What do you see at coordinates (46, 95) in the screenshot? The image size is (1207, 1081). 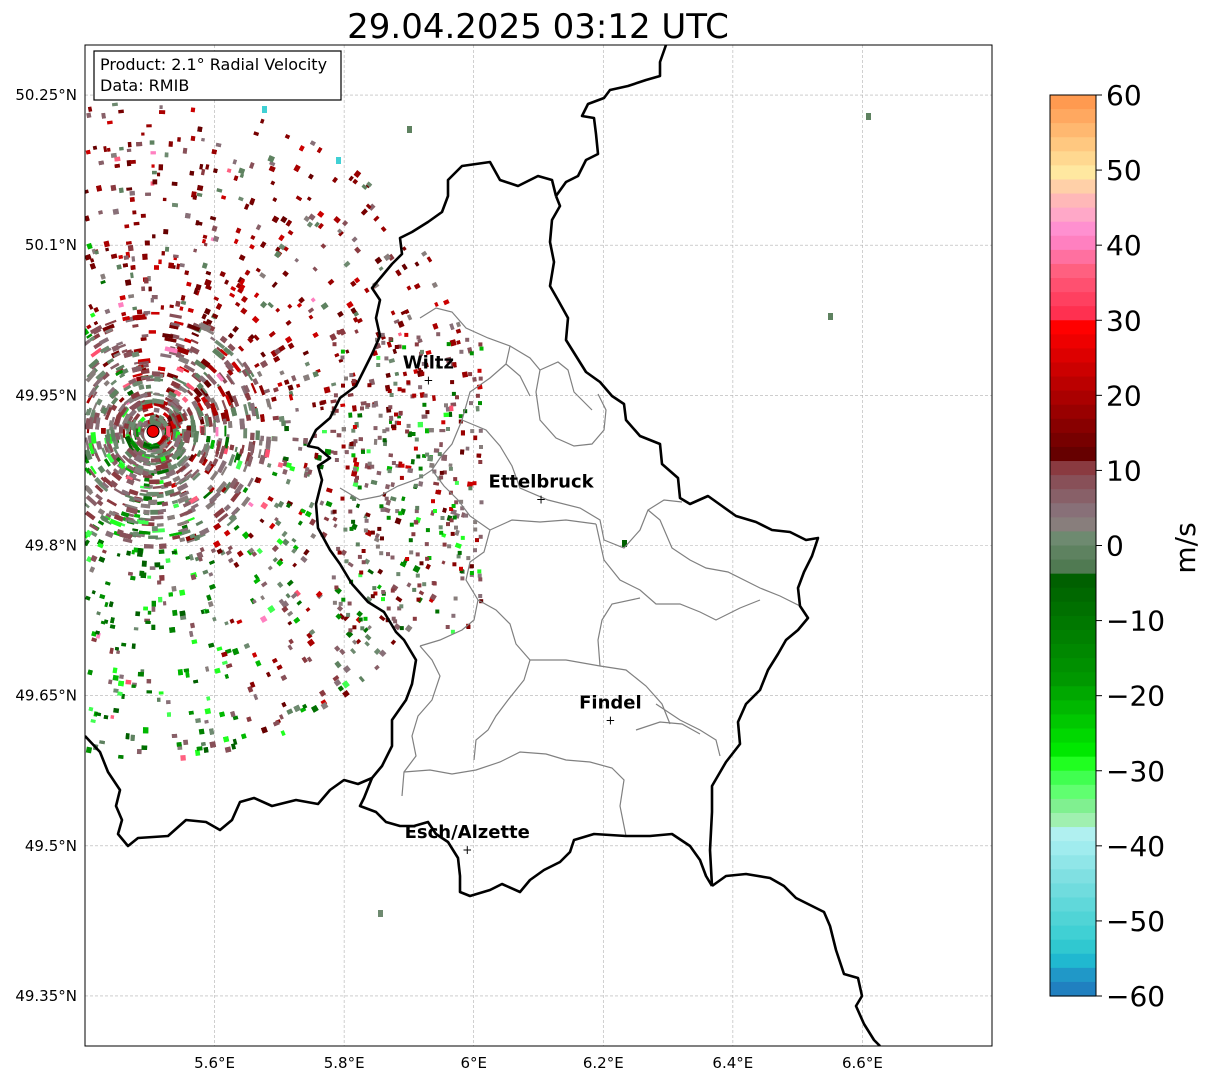 I see `y-tick-label: 50.25°N` at bounding box center [46, 95].